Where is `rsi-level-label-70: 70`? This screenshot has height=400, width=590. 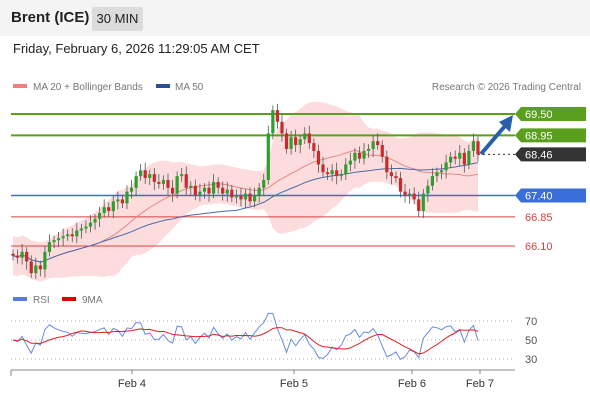 rsi-level-label-70: 70 is located at coordinates (531, 322).